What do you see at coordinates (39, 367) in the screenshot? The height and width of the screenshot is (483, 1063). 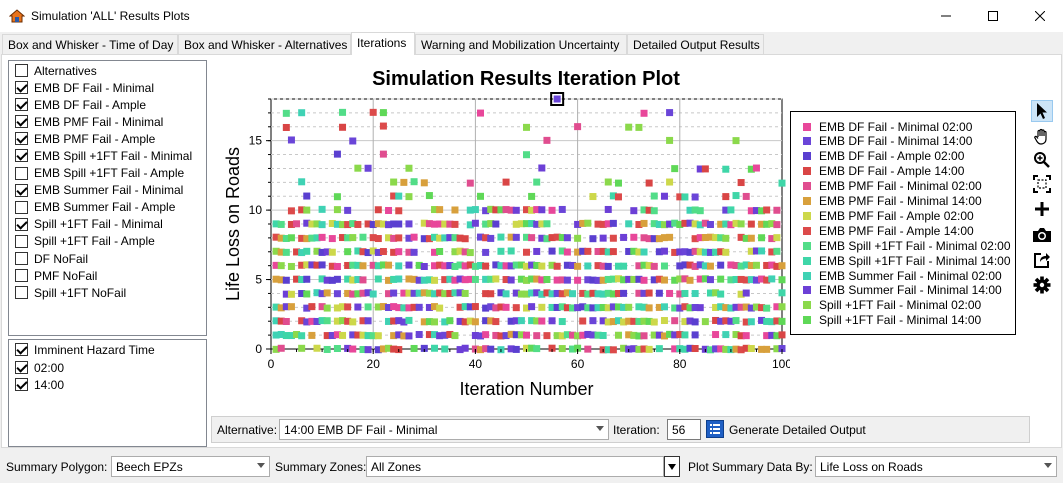 I see `hazard-time-item-0200: 02:00` at bounding box center [39, 367].